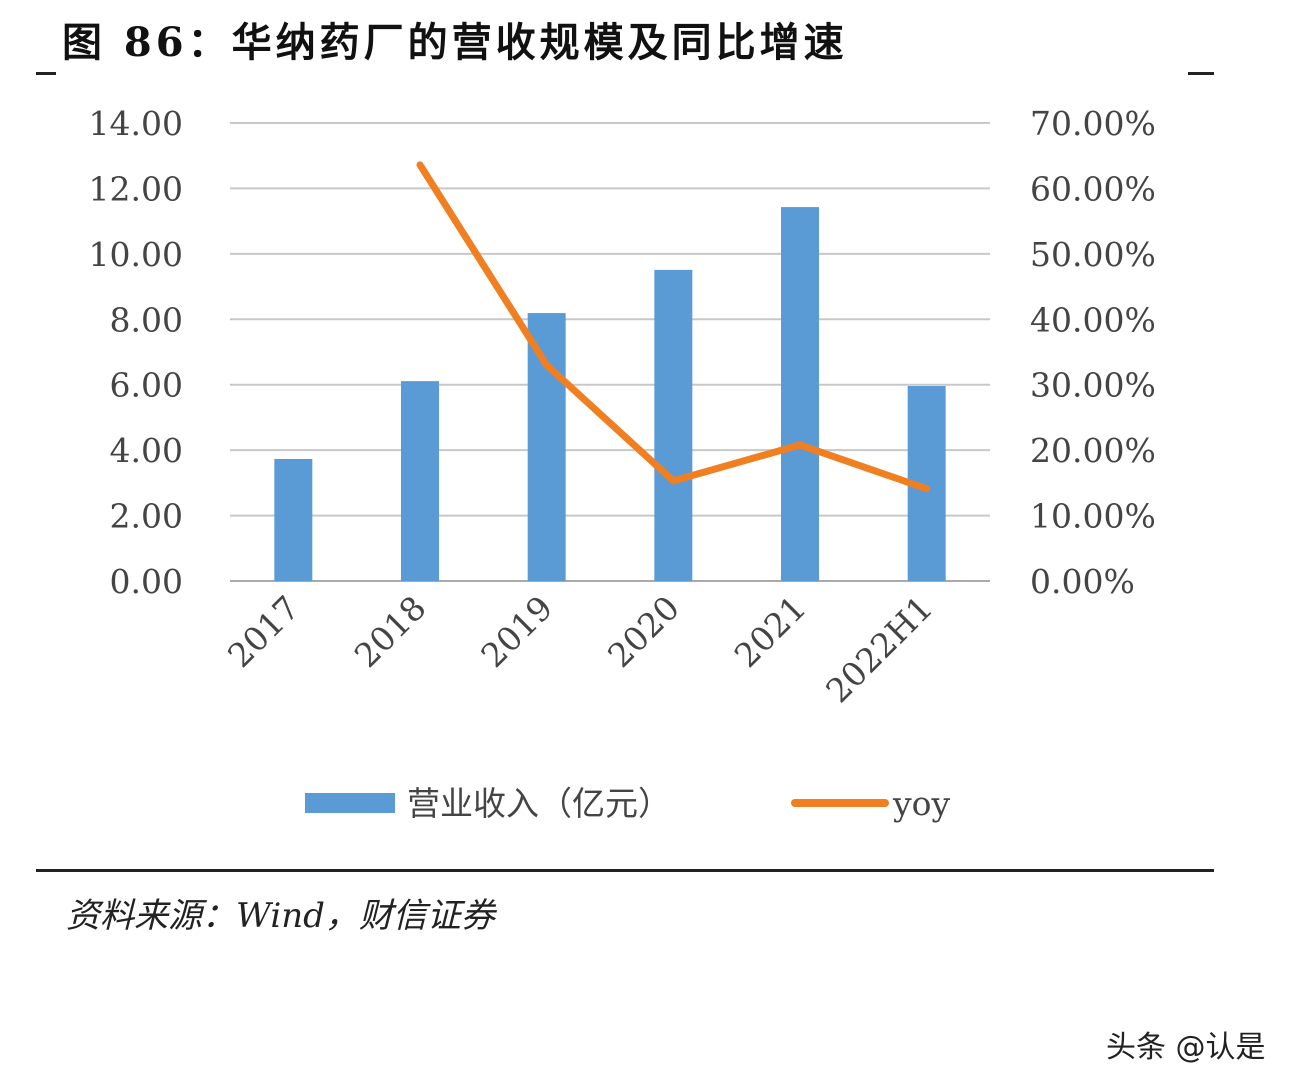  I want to click on left-tick-label: 8.00, so click(146, 319).